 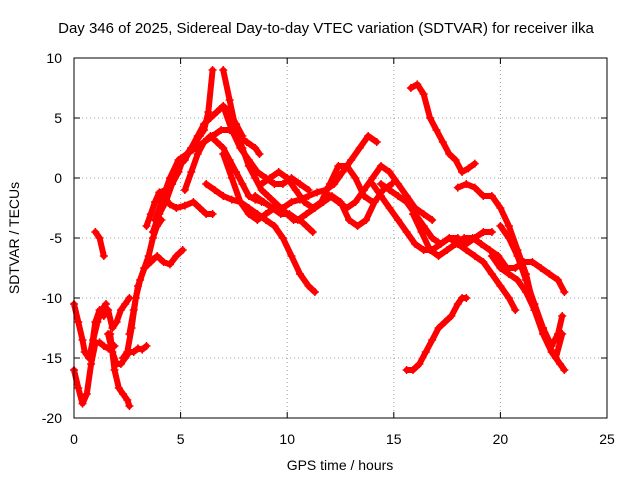 What do you see at coordinates (74, 439) in the screenshot?
I see `x-tick-label: 0` at bounding box center [74, 439].